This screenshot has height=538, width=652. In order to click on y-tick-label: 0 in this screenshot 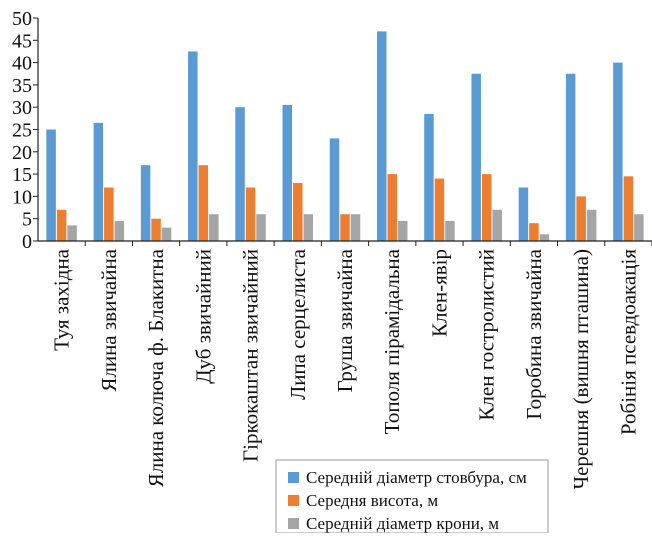, I will do `click(27, 242)`.